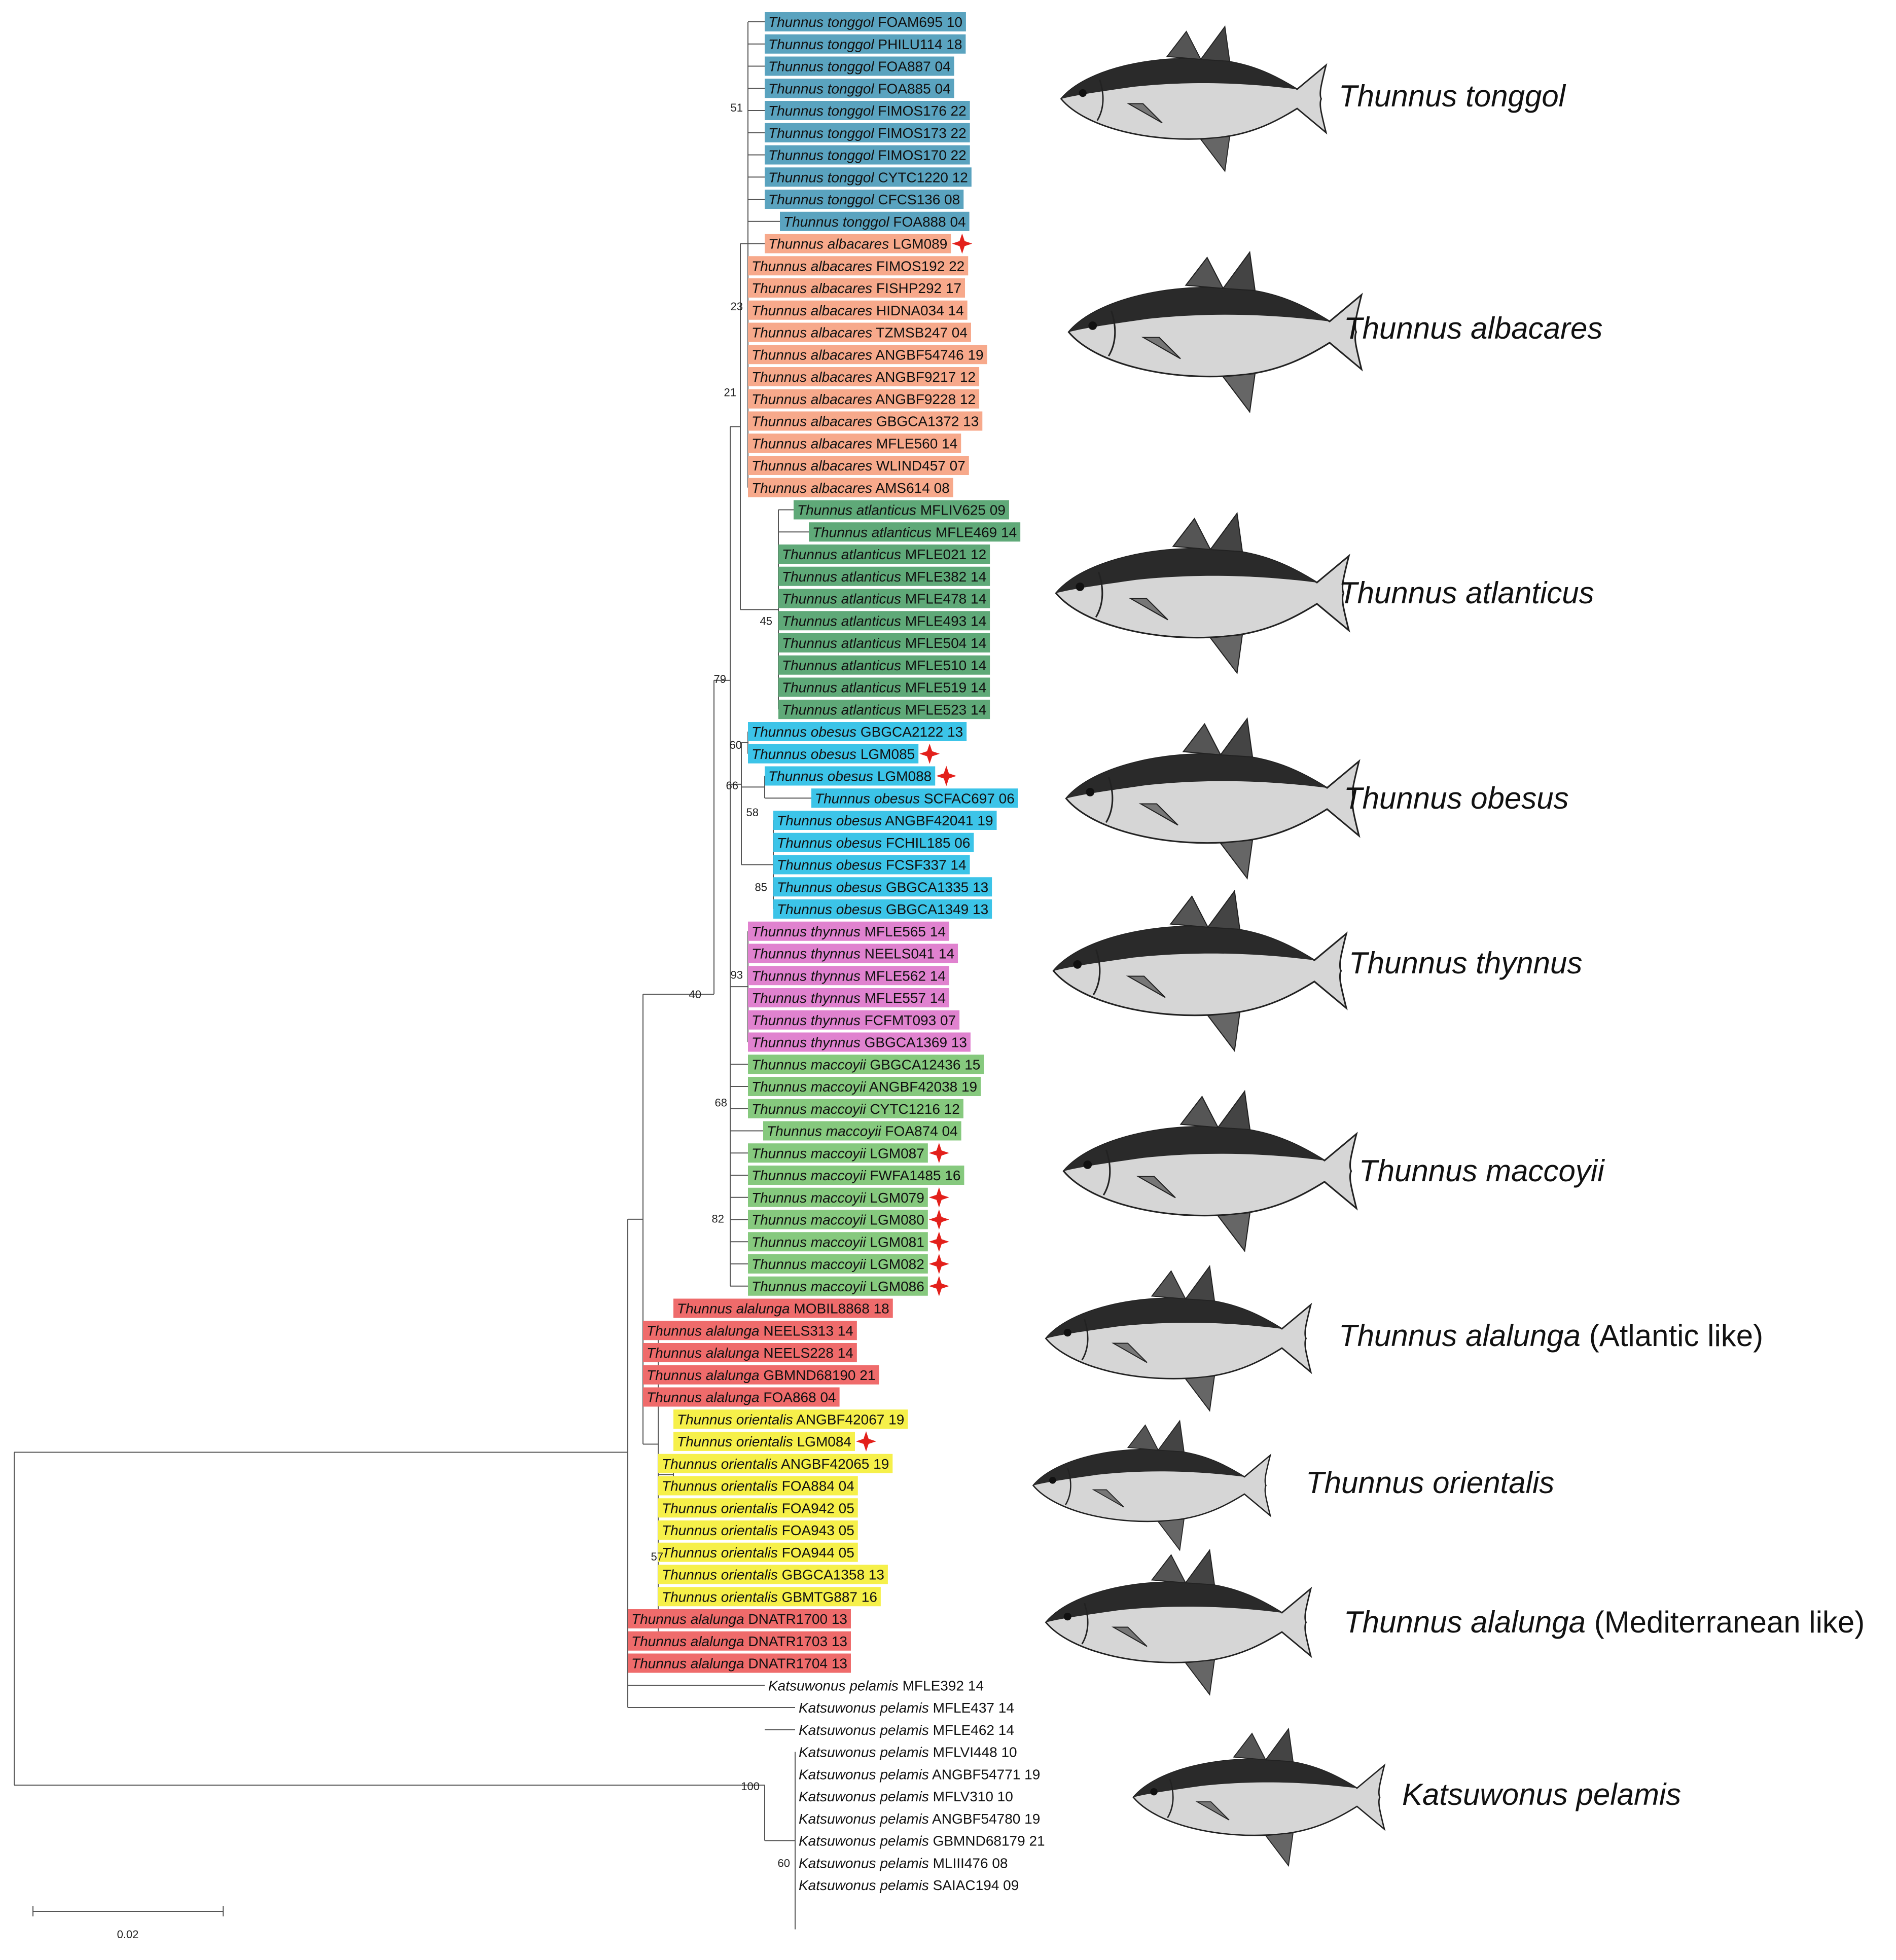 The width and height of the screenshot is (1896, 1960). I want to click on tip-code: DNATR1700 13, so click(795, 1619).